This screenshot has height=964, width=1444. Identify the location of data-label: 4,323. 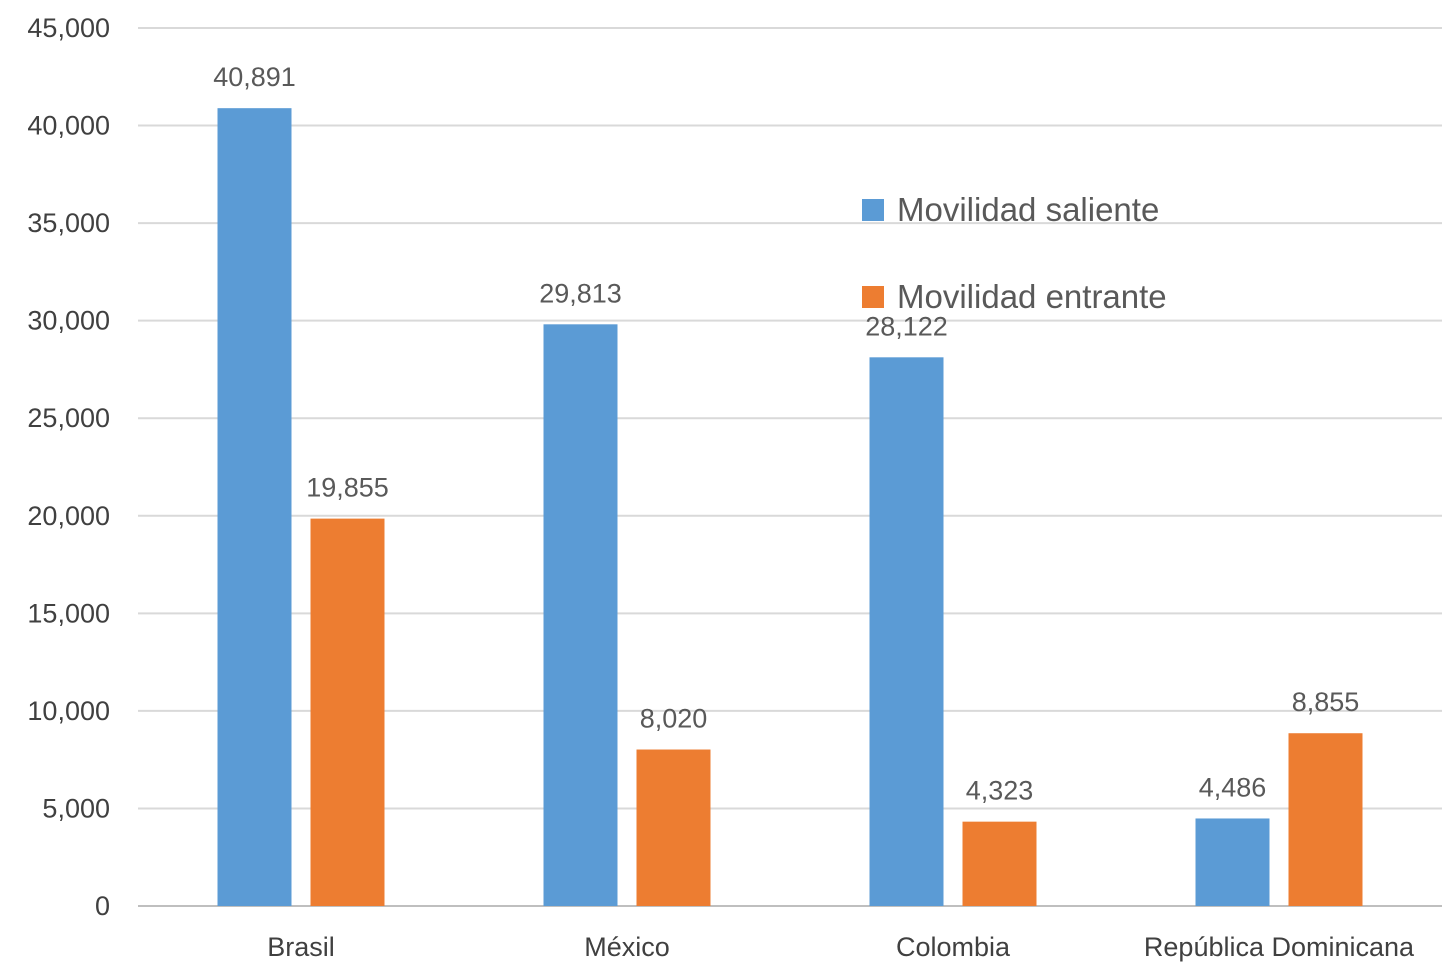
(1000, 791).